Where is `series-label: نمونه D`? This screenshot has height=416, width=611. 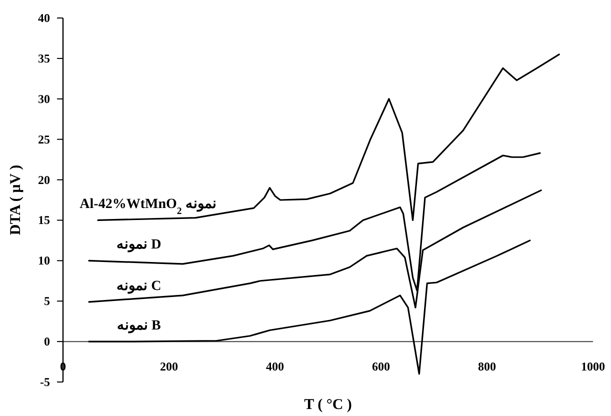
series-label: نمونه D is located at coordinates (139, 245).